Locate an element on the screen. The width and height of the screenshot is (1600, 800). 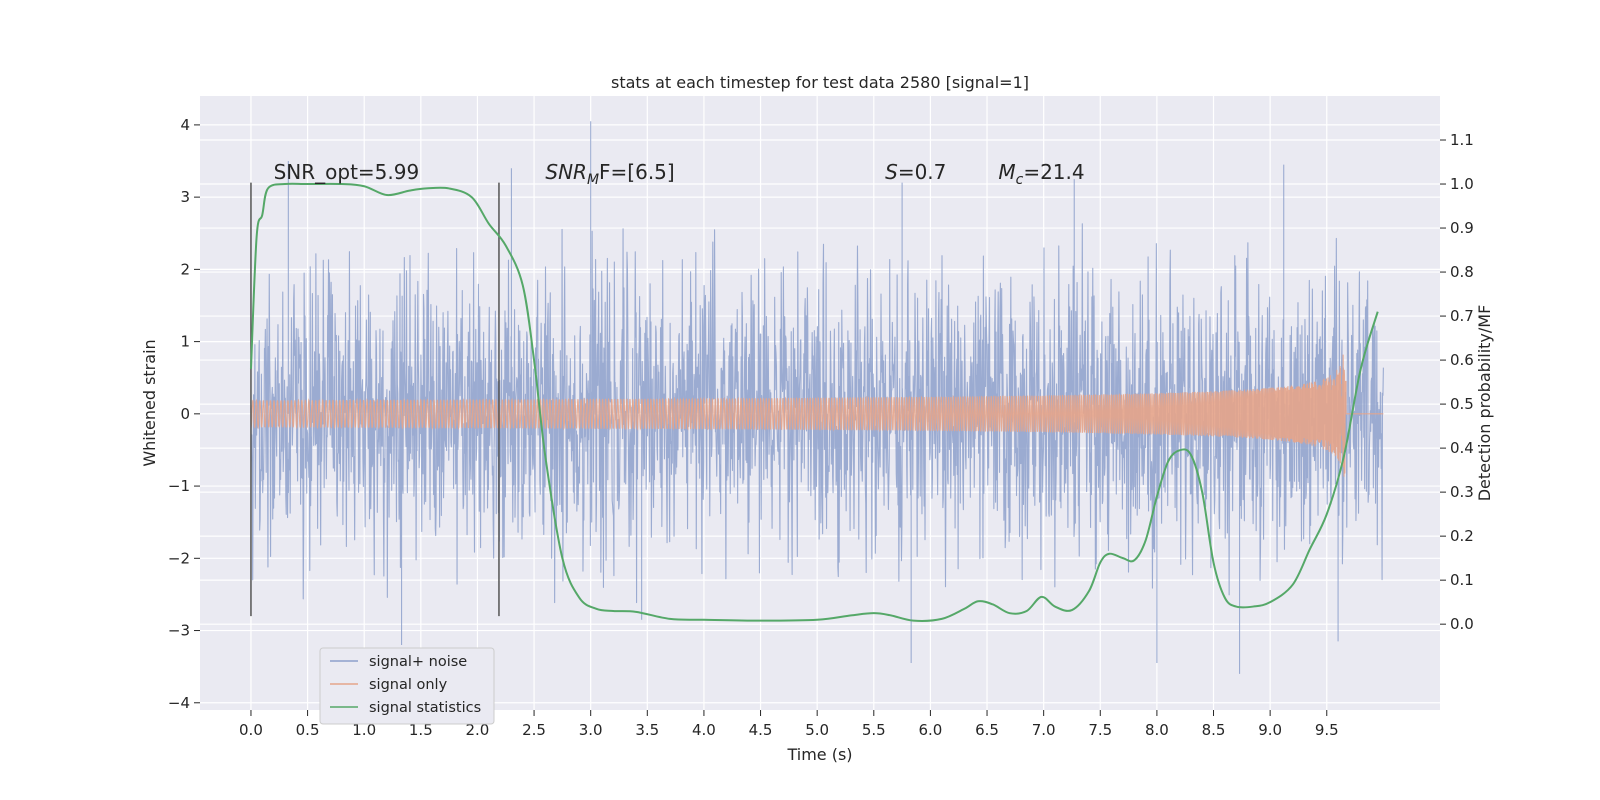
signal-only-series is located at coordinates (817, 415).